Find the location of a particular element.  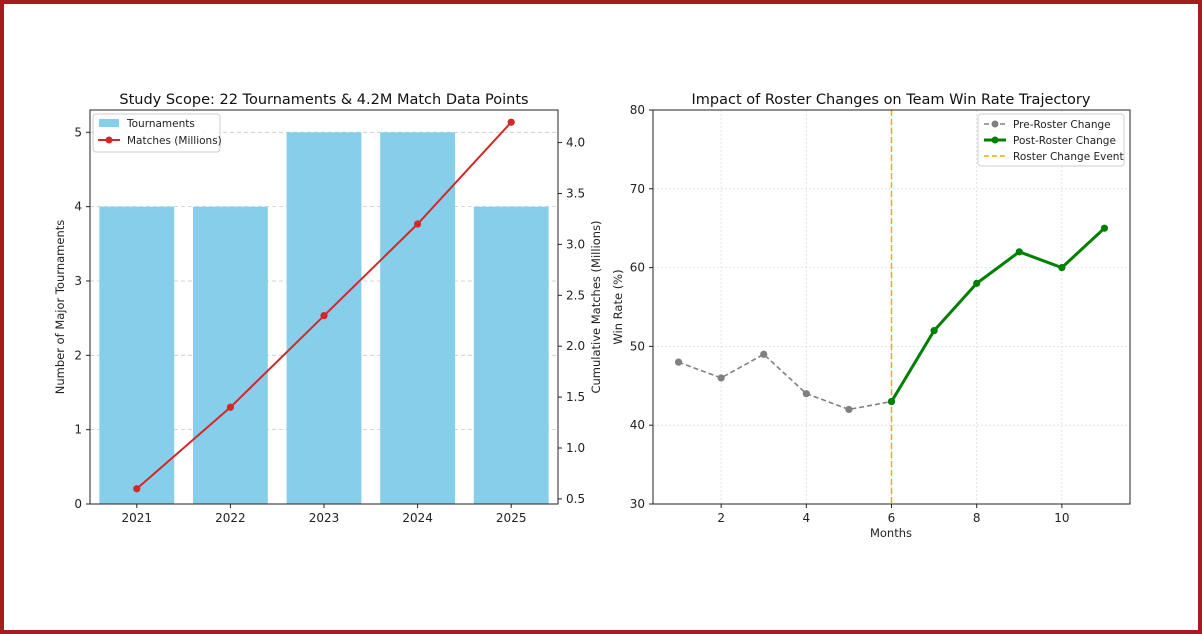

legend-marker-pre-roster is located at coordinates (995, 124).